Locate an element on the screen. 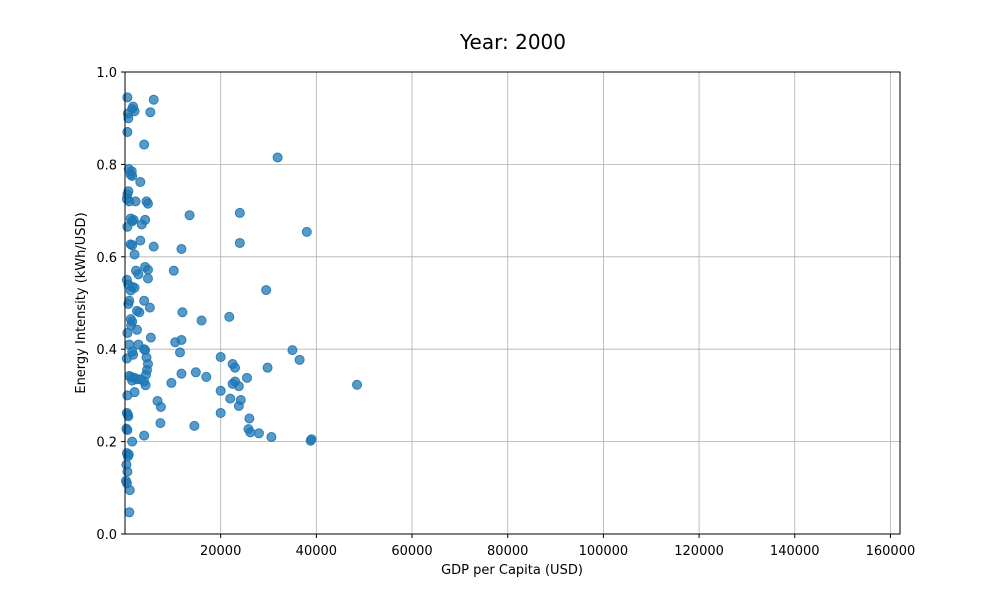 This screenshot has width=1000, height=600. y-tick-label: 0.8 is located at coordinates (106, 165).